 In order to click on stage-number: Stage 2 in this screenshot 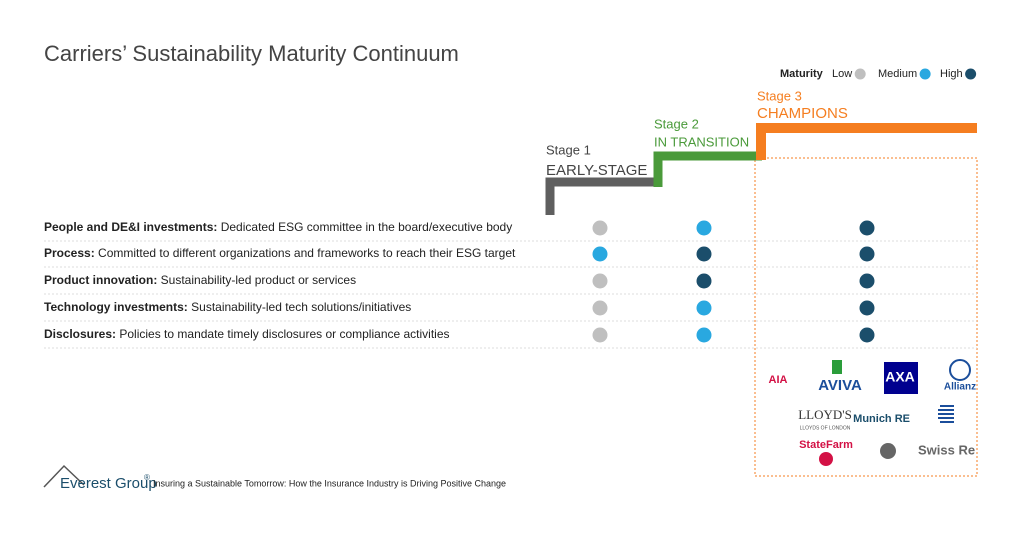, I will do `click(676, 123)`.